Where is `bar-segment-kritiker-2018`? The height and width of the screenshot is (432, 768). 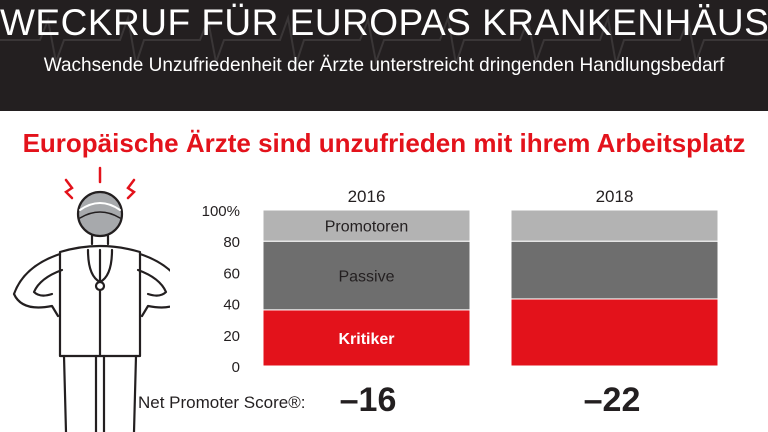
bar-segment-kritiker-2018 is located at coordinates (614, 332).